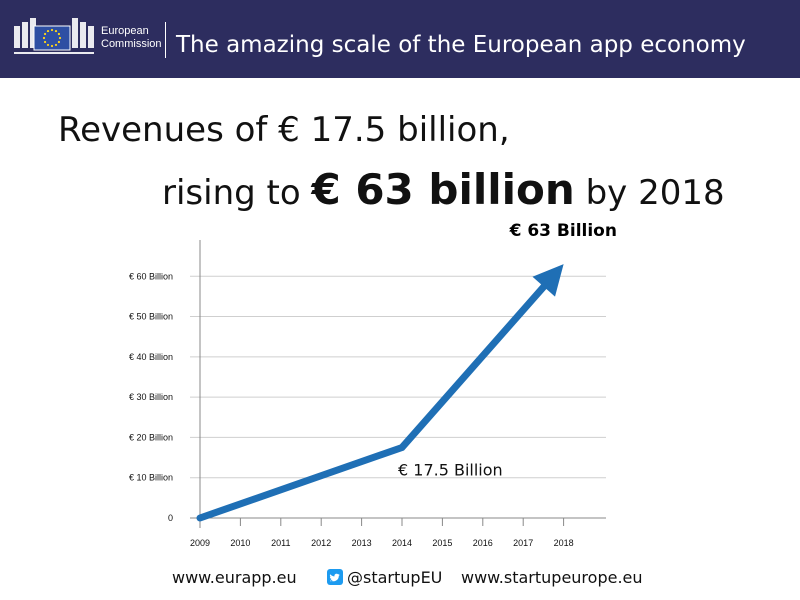  I want to click on data-label: € 17.5 Billion, so click(450, 469).